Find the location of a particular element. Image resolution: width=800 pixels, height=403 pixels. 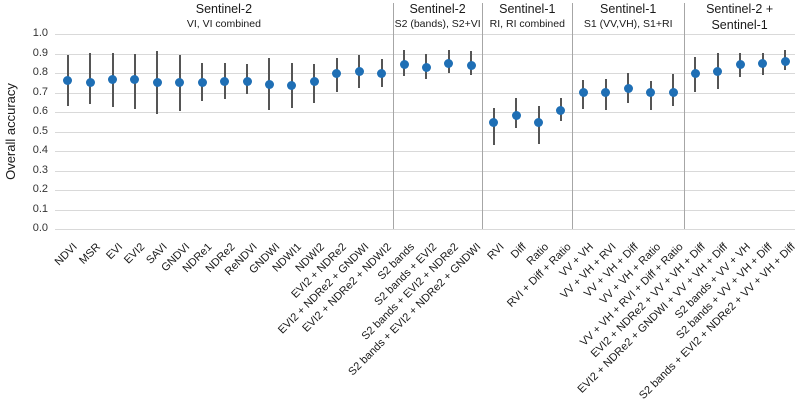

y-tick-label: 0.2 is located at coordinates (40, 189).